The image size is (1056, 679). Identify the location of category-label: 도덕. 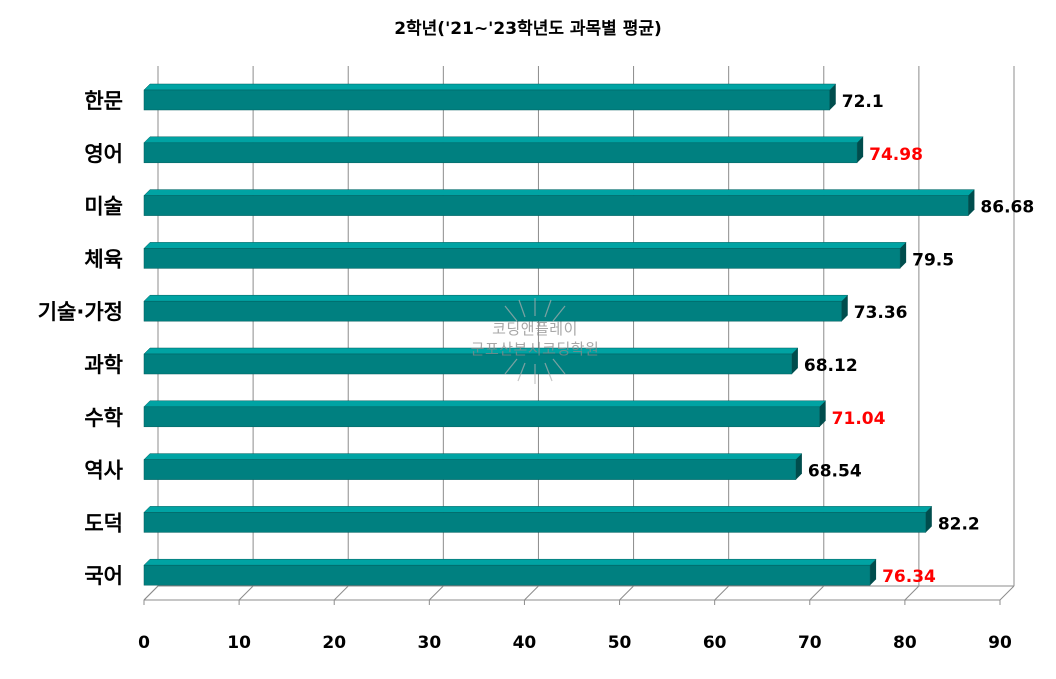
(103, 523).